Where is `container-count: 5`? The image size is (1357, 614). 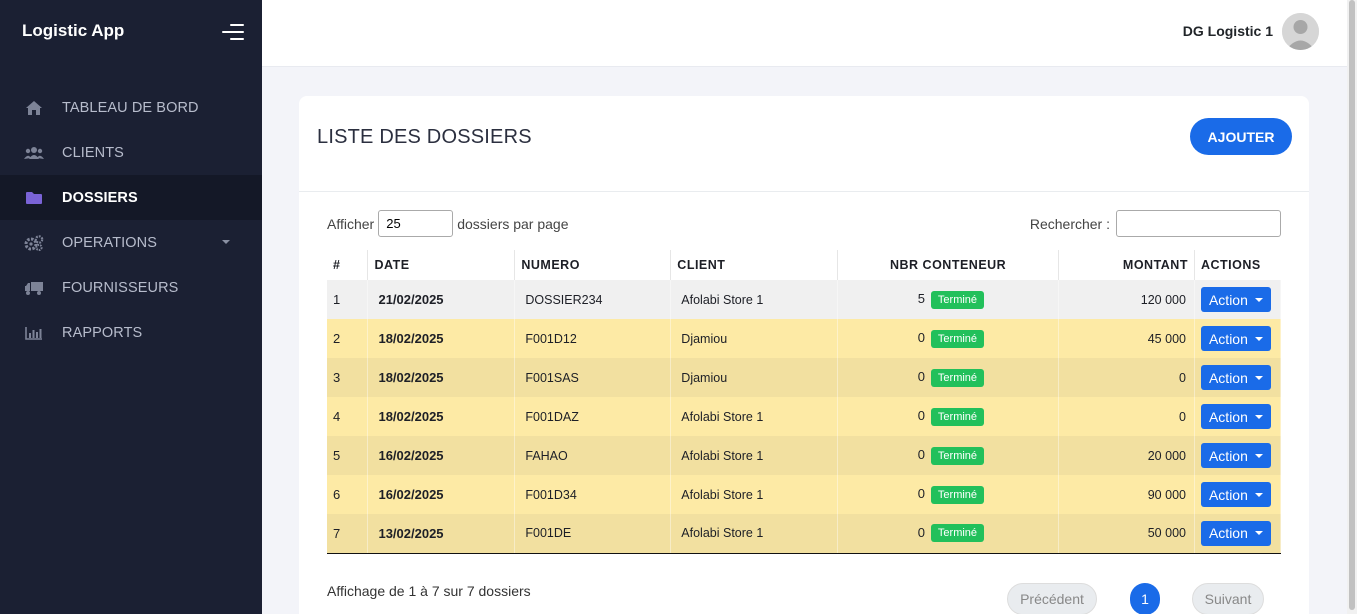 container-count: 5 is located at coordinates (921, 298).